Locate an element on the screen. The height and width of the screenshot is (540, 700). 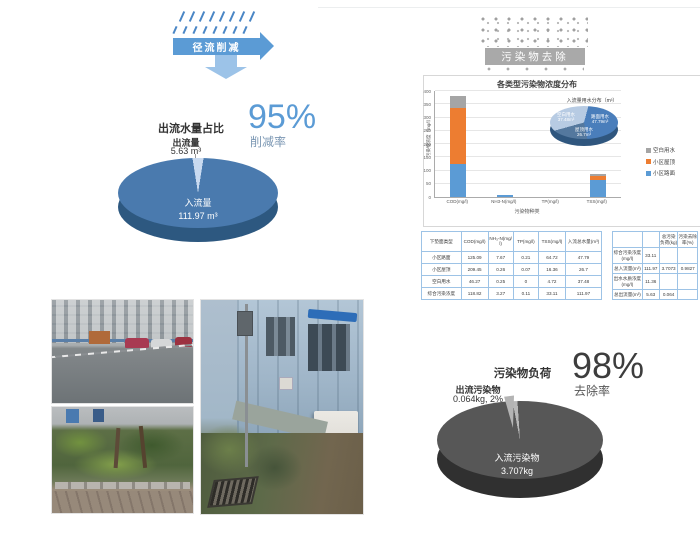
table-cell: 64.72 is located at coordinates (551, 257).